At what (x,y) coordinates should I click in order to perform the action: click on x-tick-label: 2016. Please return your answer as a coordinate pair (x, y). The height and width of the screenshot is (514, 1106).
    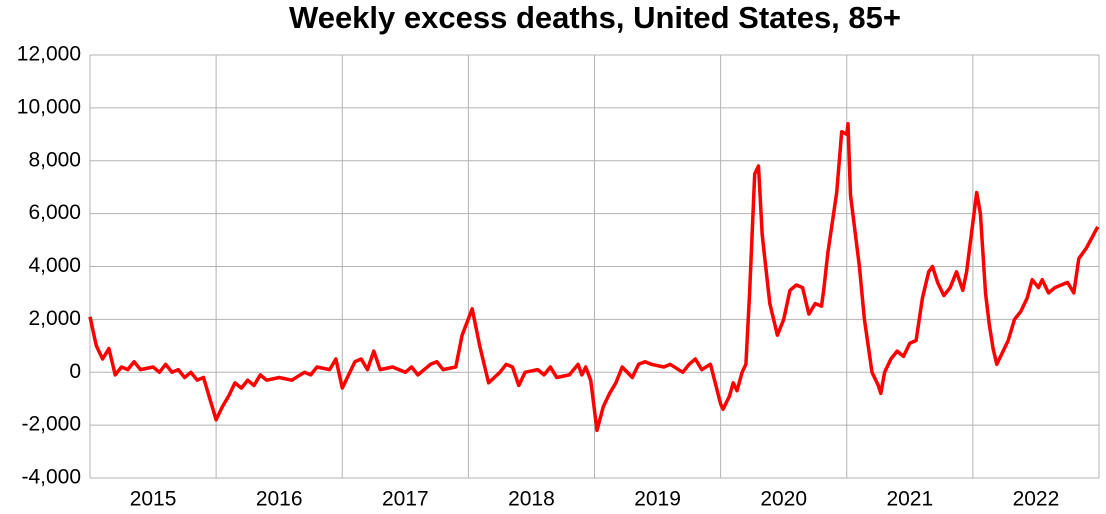
    Looking at the image, I should click on (279, 499).